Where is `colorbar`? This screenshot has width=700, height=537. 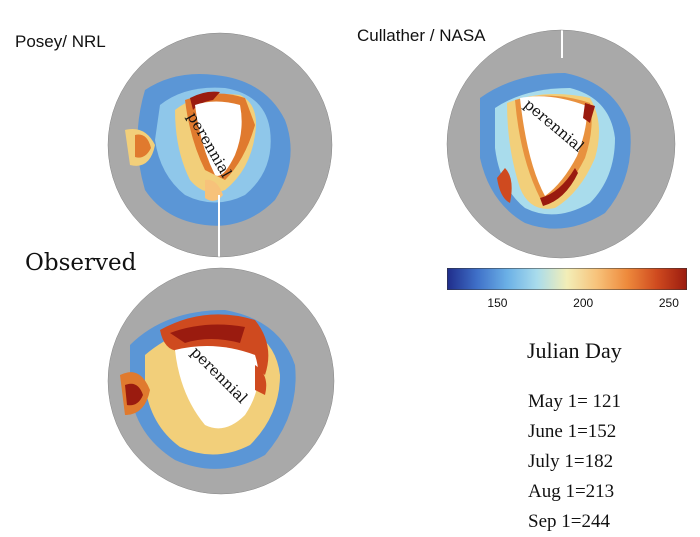
colorbar is located at coordinates (567, 279).